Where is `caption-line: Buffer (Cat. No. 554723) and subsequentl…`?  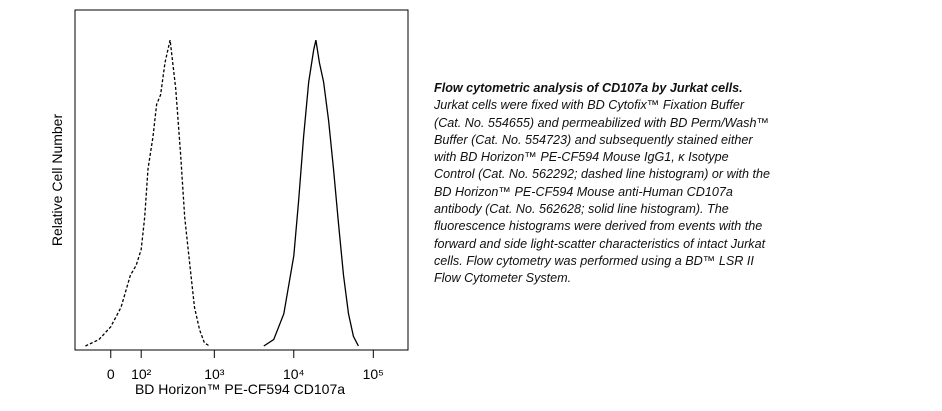
caption-line: Buffer (Cat. No. 554723) and subsequentl… is located at coordinates (593, 139).